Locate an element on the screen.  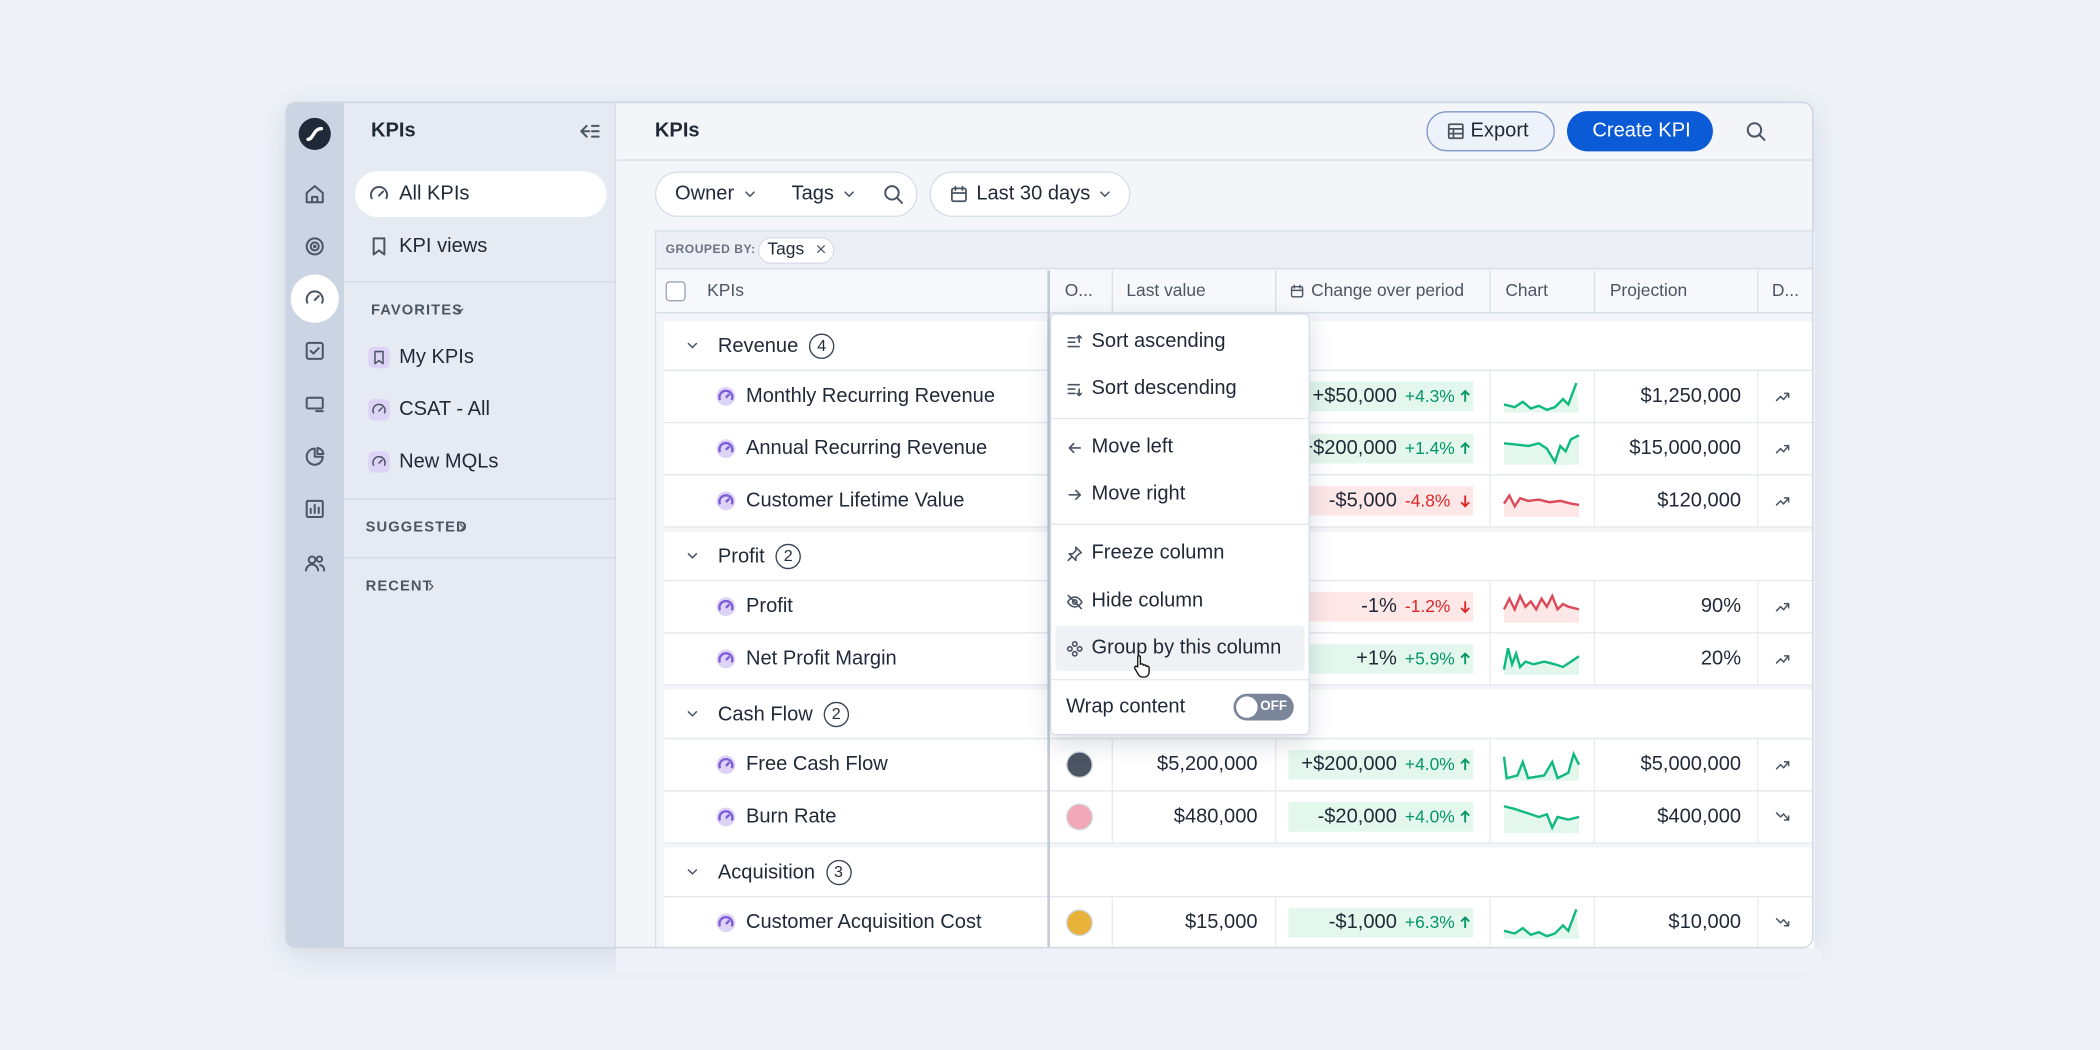
sidebar-item: KPI views is located at coordinates (443, 246).